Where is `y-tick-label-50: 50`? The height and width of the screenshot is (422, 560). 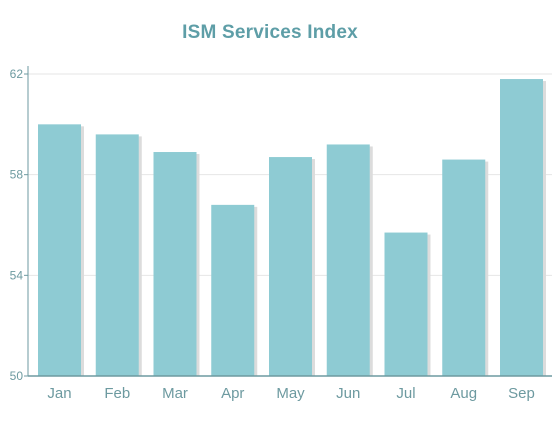
y-tick-label-50: 50 is located at coordinates (17, 376).